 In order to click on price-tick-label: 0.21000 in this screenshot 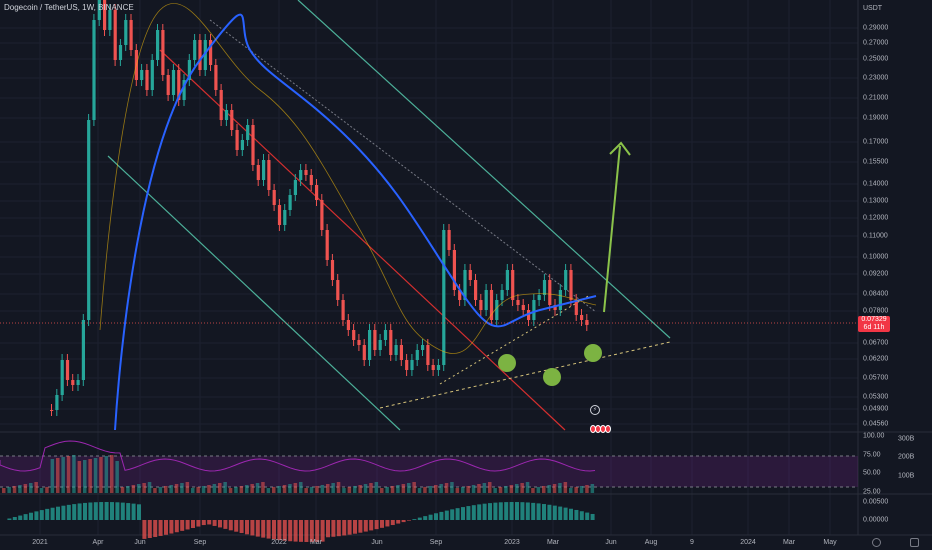, I will do `click(876, 98)`.